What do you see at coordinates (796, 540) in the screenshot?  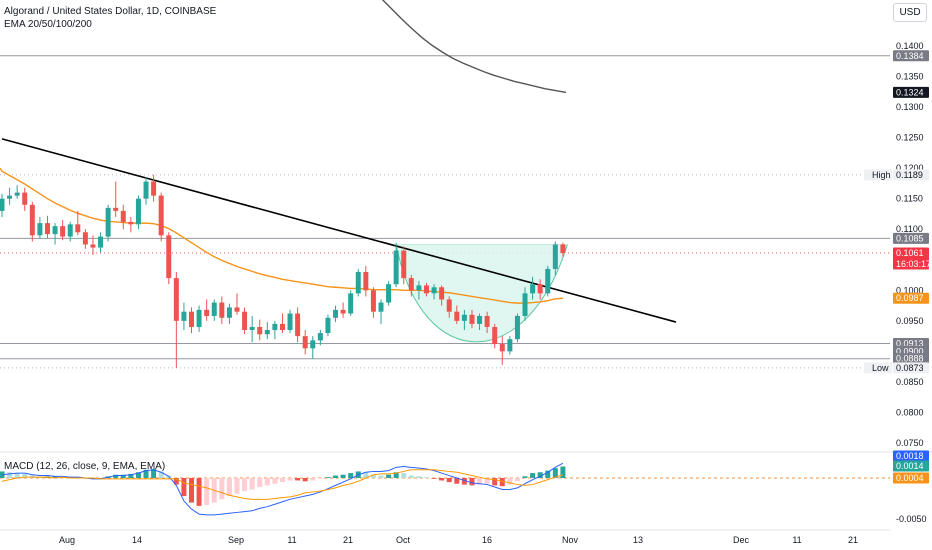 I see `time-tick-label: 11` at bounding box center [796, 540].